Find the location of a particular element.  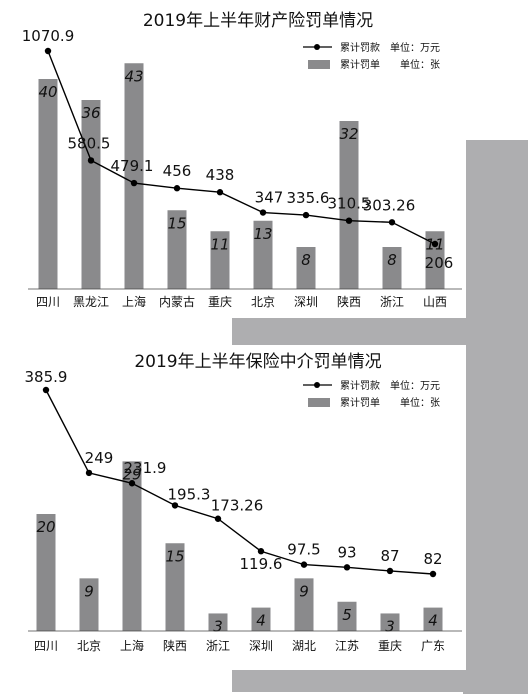

bar-value-label: 5 is located at coordinates (347, 615).